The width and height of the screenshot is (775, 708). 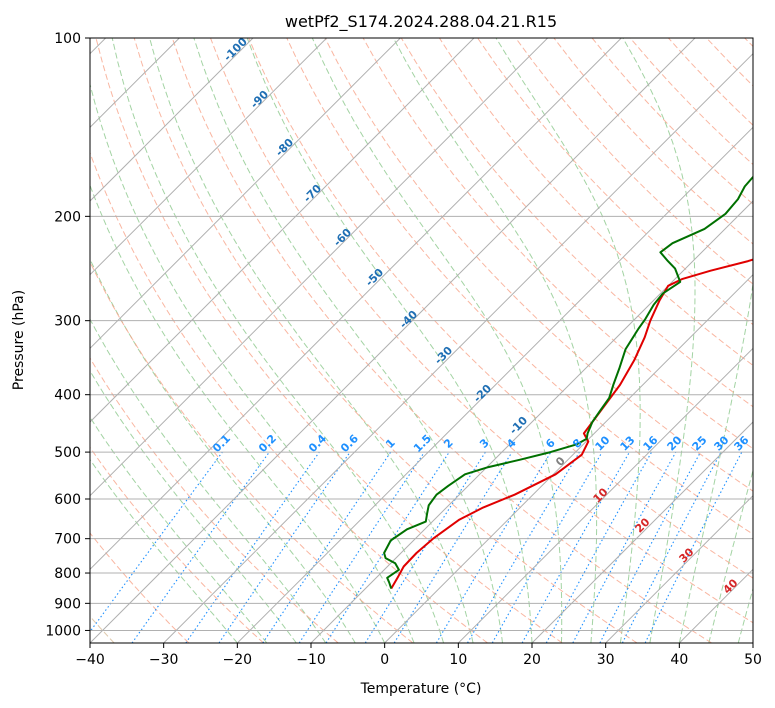 What do you see at coordinates (67, 217) in the screenshot?
I see `y-tick-label: 200` at bounding box center [67, 217].